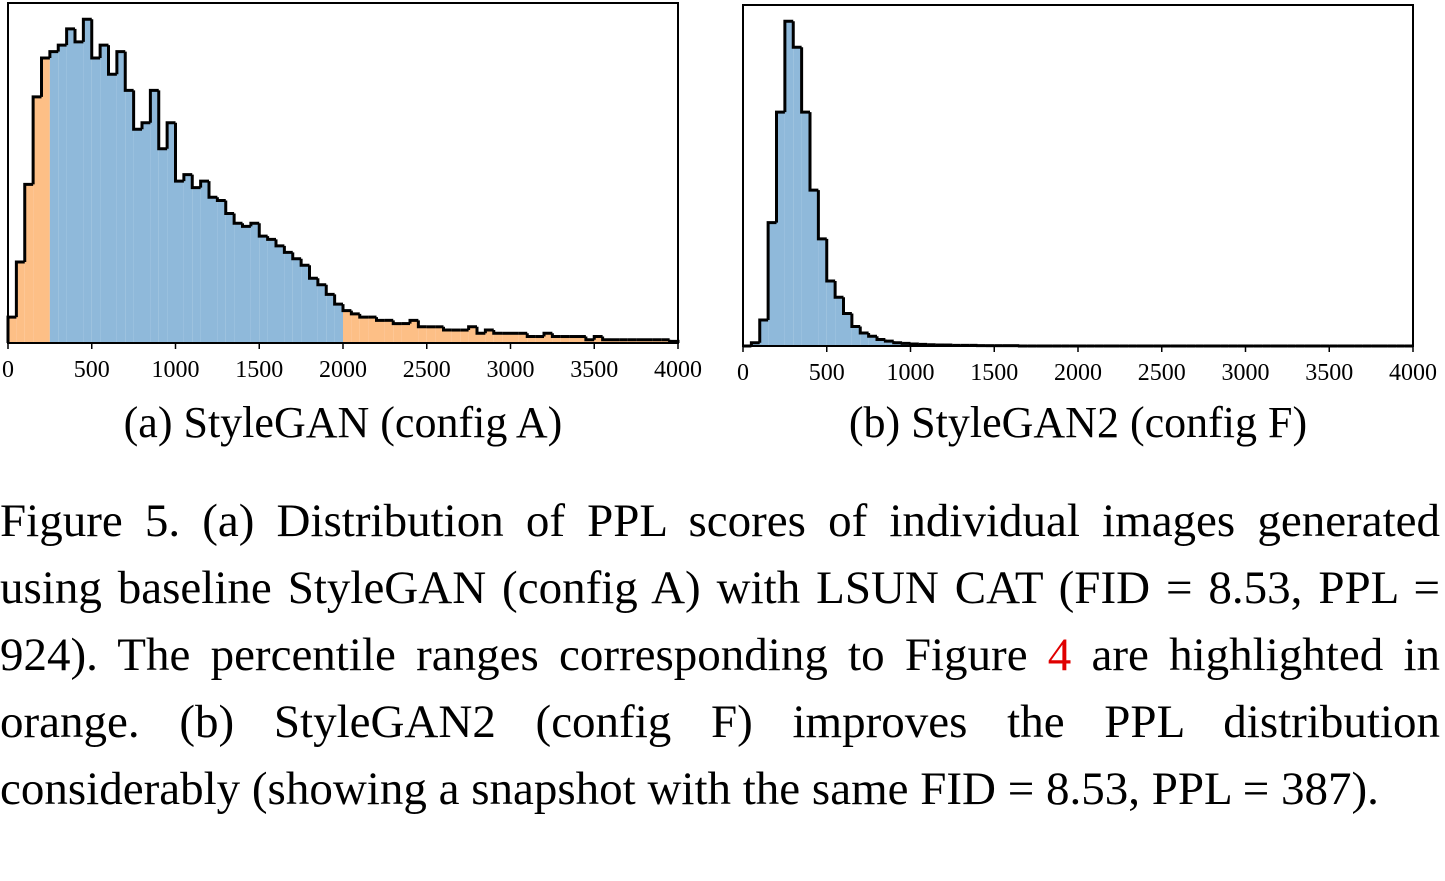 This screenshot has height=881, width=1445. Describe the element at coordinates (259, 370) in the screenshot. I see `x-tick-label: 1500` at that location.